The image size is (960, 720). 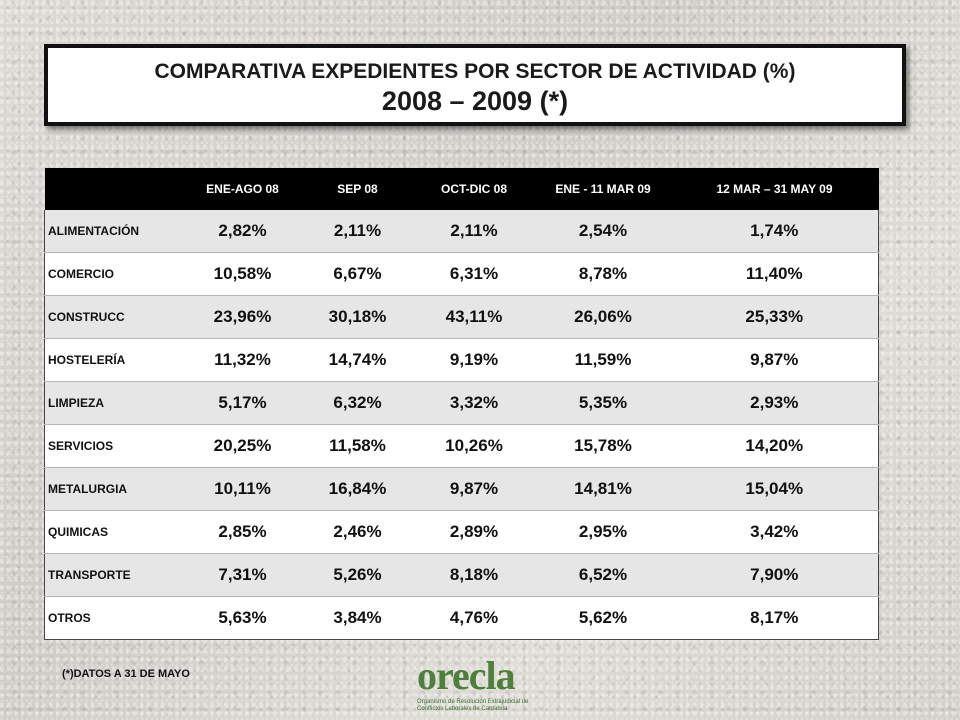 I want to click on sector-label: HOSTELERÍA, so click(x=113, y=360).